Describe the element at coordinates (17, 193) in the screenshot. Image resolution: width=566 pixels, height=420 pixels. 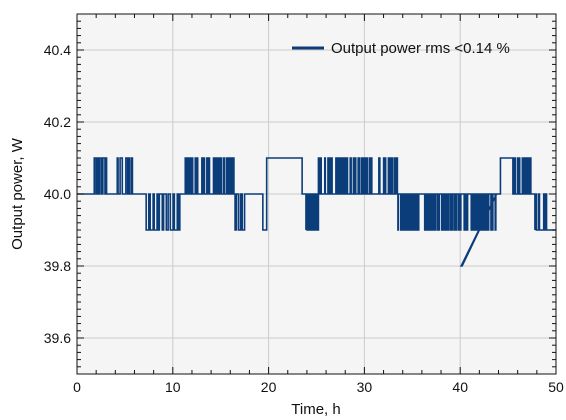
I see `y-axis-label: Output power, W` at that location.